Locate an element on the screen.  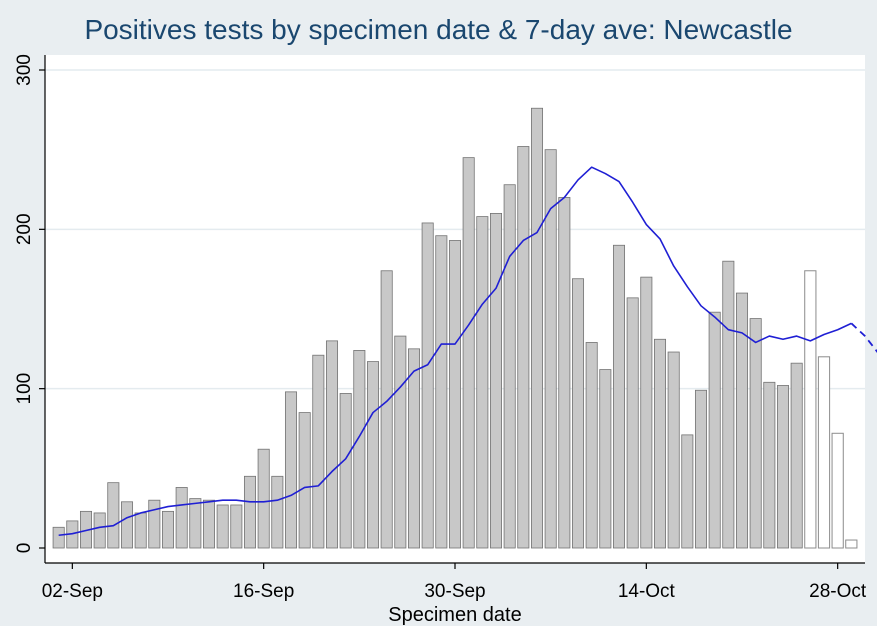
y-tick-label: 300 is located at coordinates (24, 70).